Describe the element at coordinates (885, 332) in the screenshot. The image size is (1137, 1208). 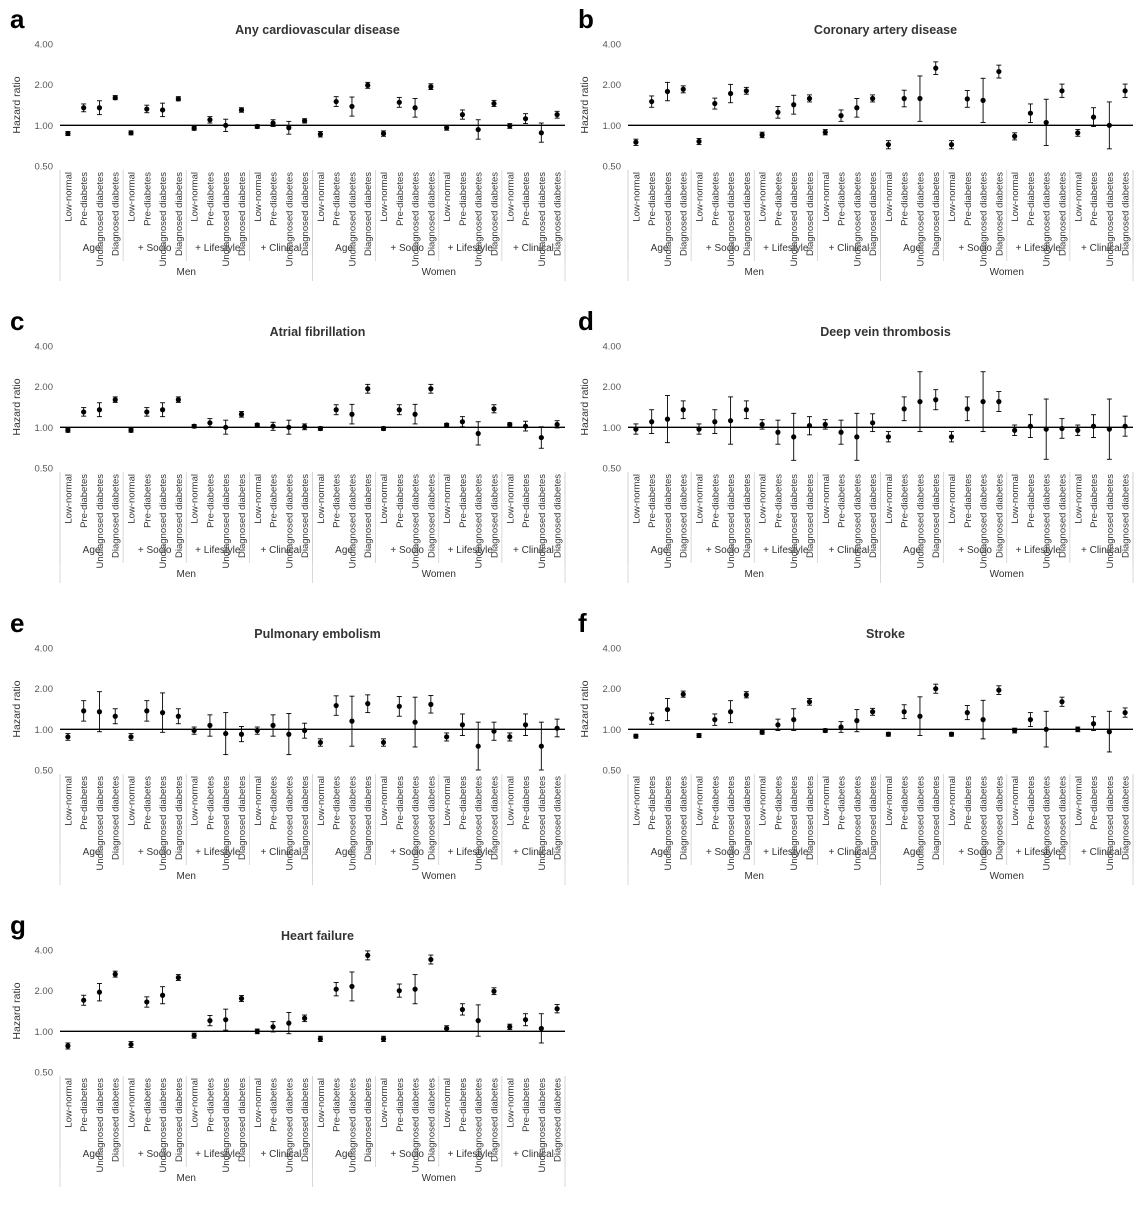
I see `chart-title: Deep vein thrombosis` at that location.